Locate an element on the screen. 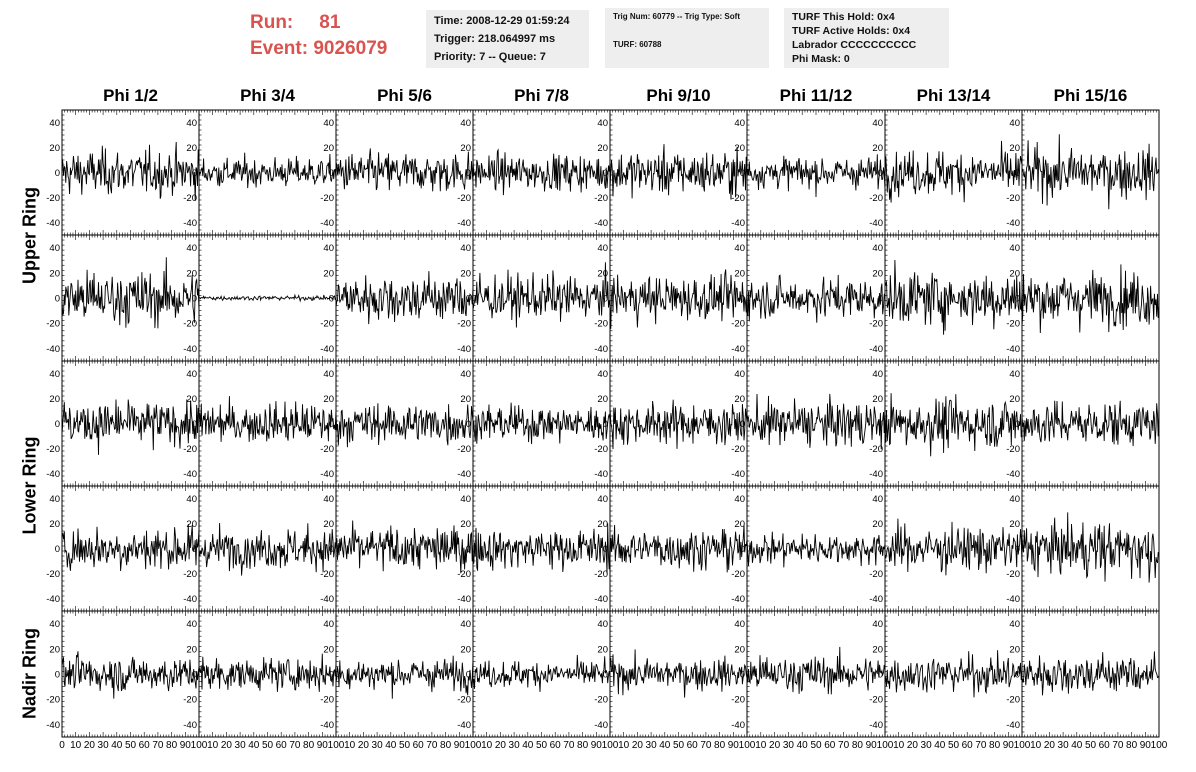 This screenshot has width=1196, height=772. column-header-7: Phi 13/14 is located at coordinates (953, 95).